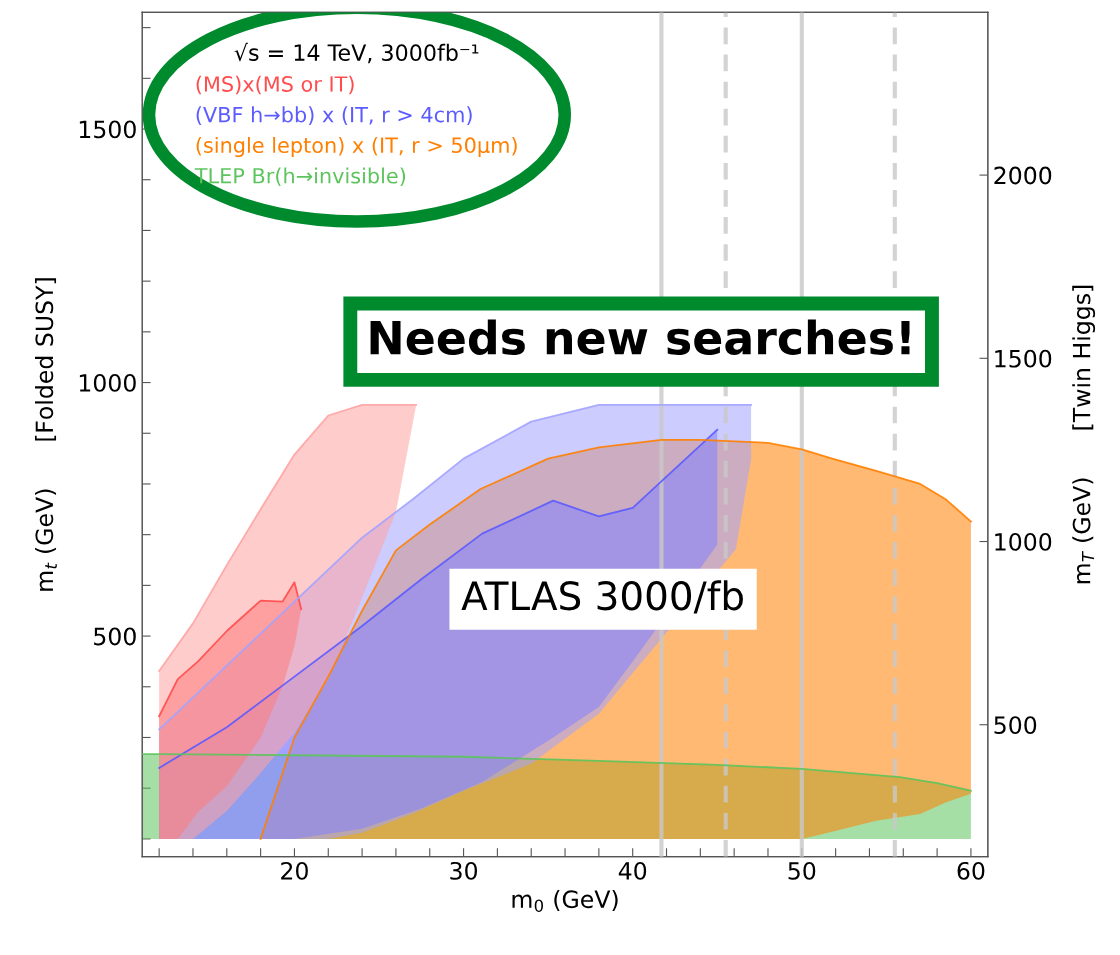 This screenshot has width=1120, height=955. Describe the element at coordinates (45, 434) in the screenshot. I see `y-axis-title: m$_{t}$ (GeV) [Folded SUSY]` at that location.